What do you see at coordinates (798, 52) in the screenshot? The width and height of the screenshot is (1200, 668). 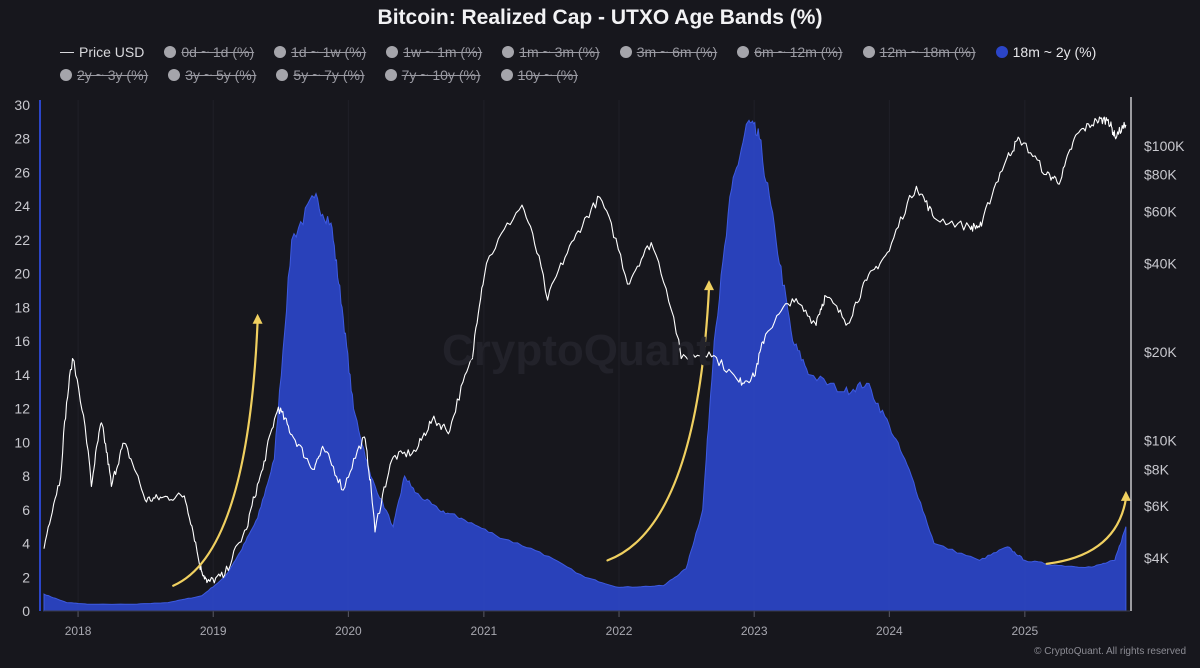 I see `legend-label: 6m ~ 12m (%)` at bounding box center [798, 52].